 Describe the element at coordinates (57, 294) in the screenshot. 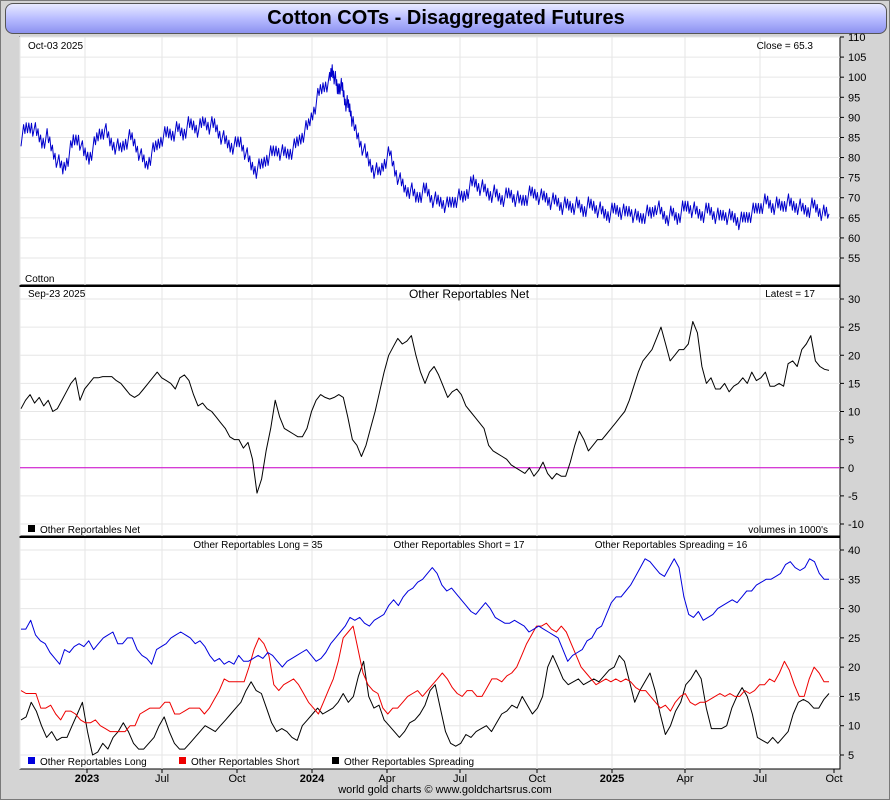

I see `net-date-label: Sep-23 2025` at that location.